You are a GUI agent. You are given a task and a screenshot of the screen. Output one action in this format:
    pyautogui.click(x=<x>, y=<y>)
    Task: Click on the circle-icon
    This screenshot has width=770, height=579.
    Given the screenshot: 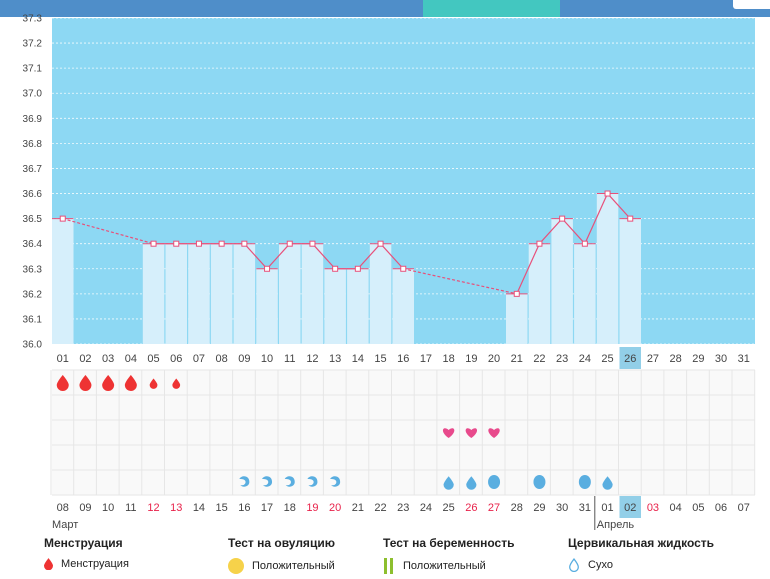 What is the action you would take?
    pyautogui.click(x=236, y=566)
    